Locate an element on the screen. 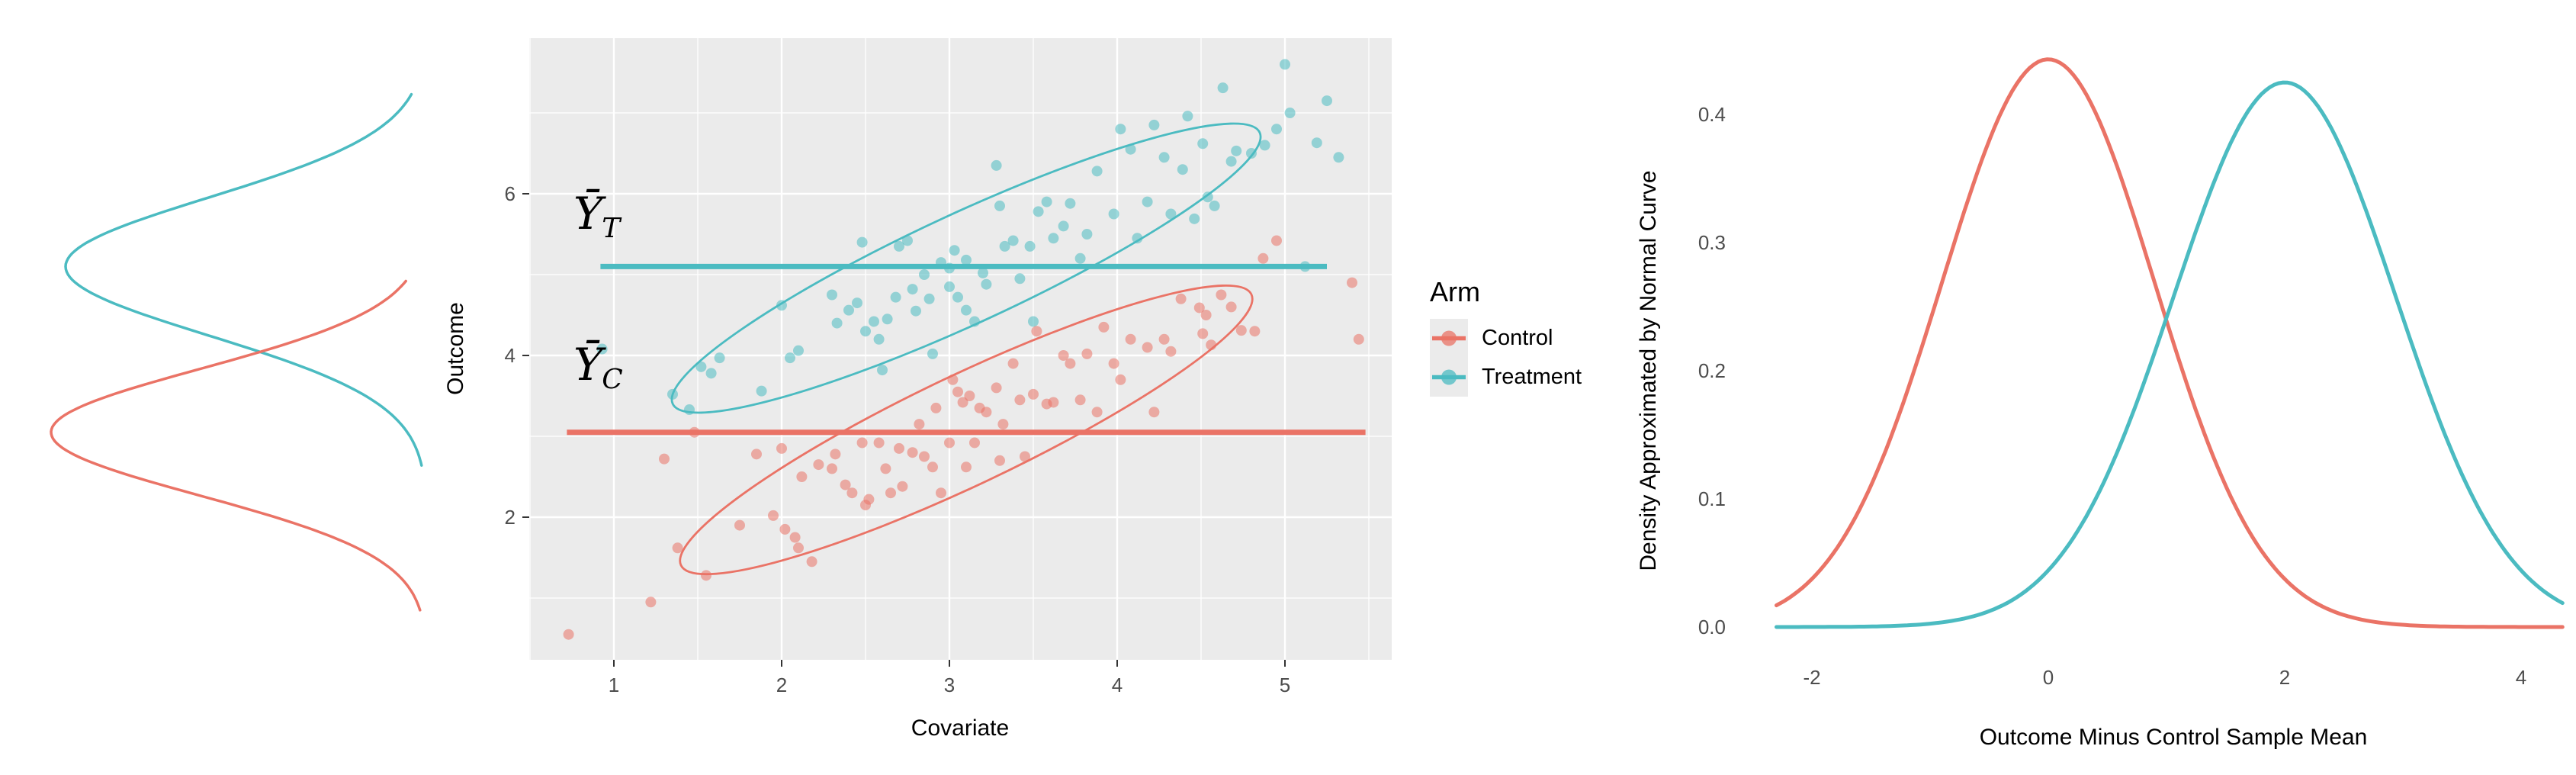  y-tick-label: 0.0 is located at coordinates (1712, 627).